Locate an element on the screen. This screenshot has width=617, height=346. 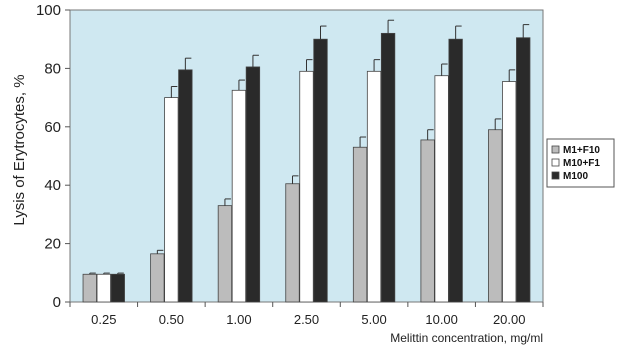
x-tick-label: 0.25 is located at coordinates (103, 319).